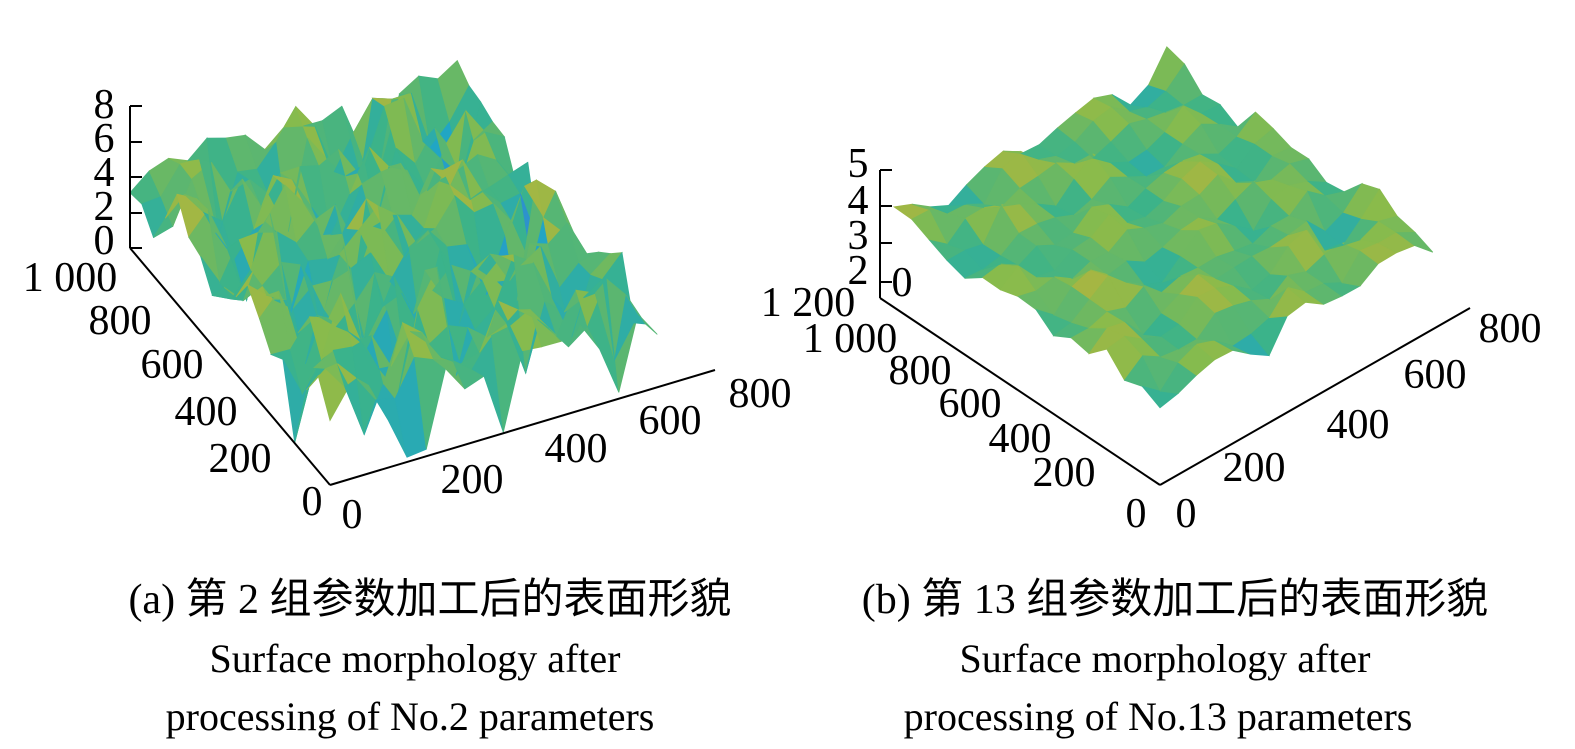  What do you see at coordinates (230, 366) in the screenshot?
I see `y-axis-line-a` at bounding box center [230, 366].